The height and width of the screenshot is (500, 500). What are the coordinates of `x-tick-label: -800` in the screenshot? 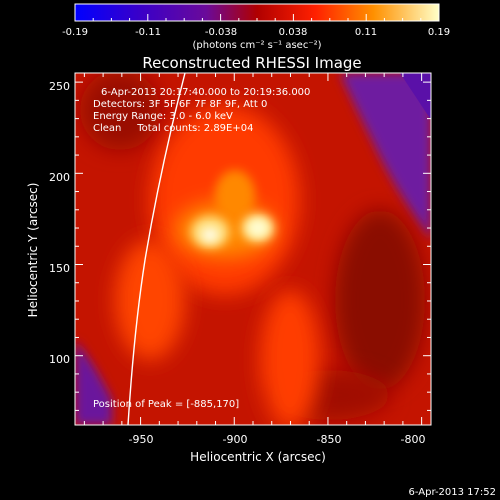 It's located at (413, 439).